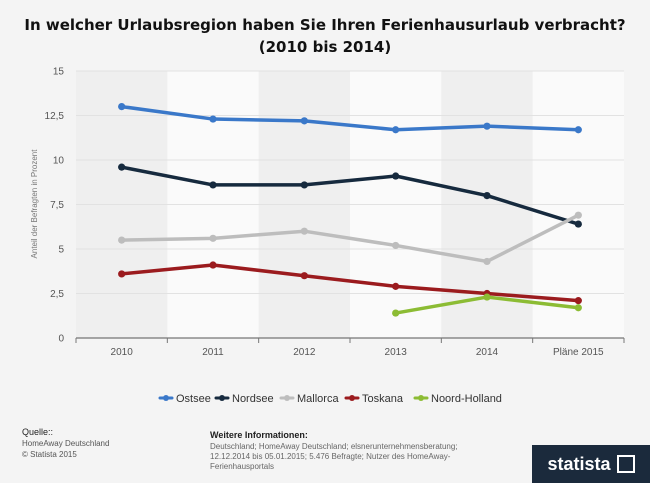 The width and height of the screenshot is (650, 483). I want to click on legend-item: Noord-Holland, so click(457, 399).